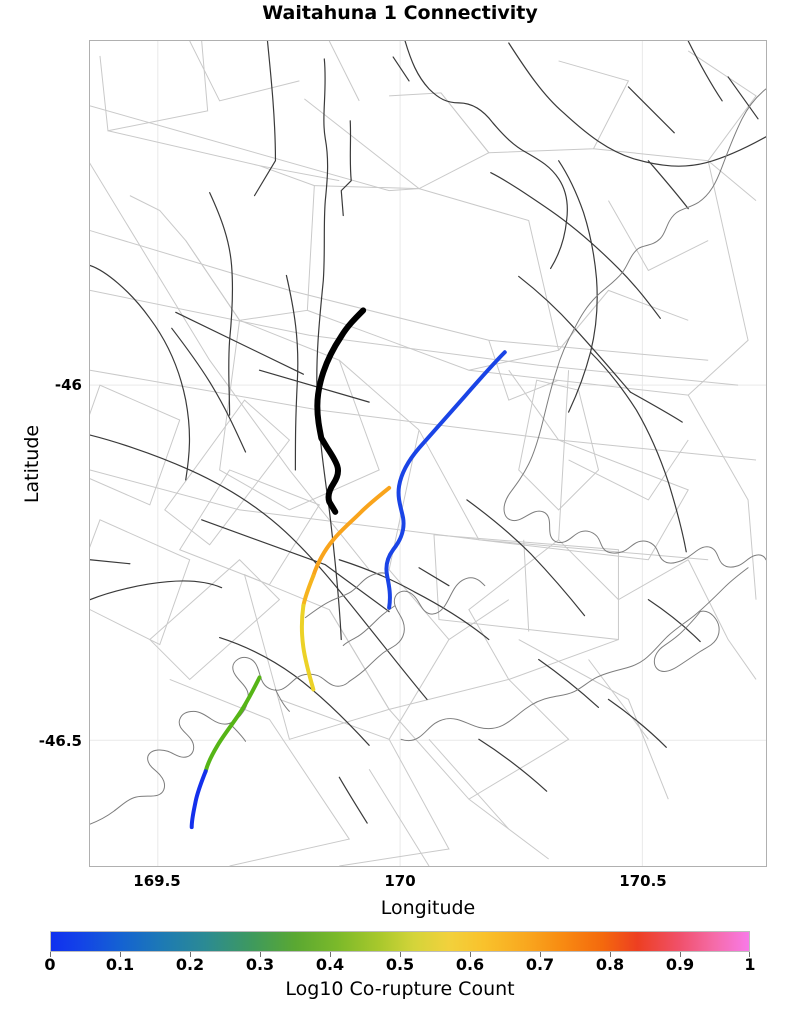 The image size is (800, 1014). I want to click on x-axis-label: Longitude, so click(428, 908).